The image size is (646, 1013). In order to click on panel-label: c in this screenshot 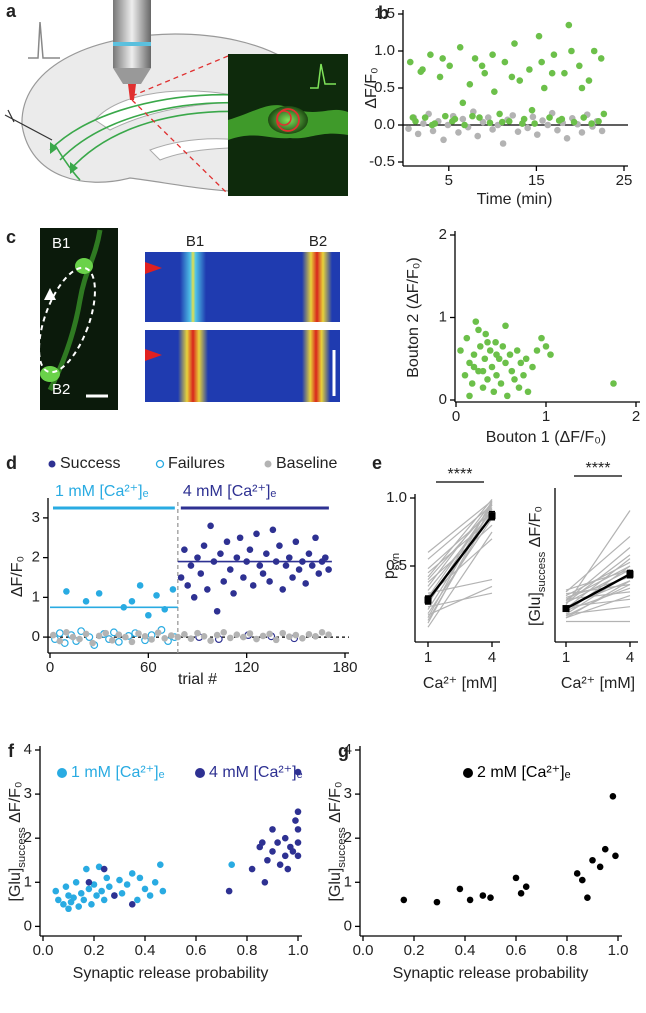, I will do `click(11, 237)`.